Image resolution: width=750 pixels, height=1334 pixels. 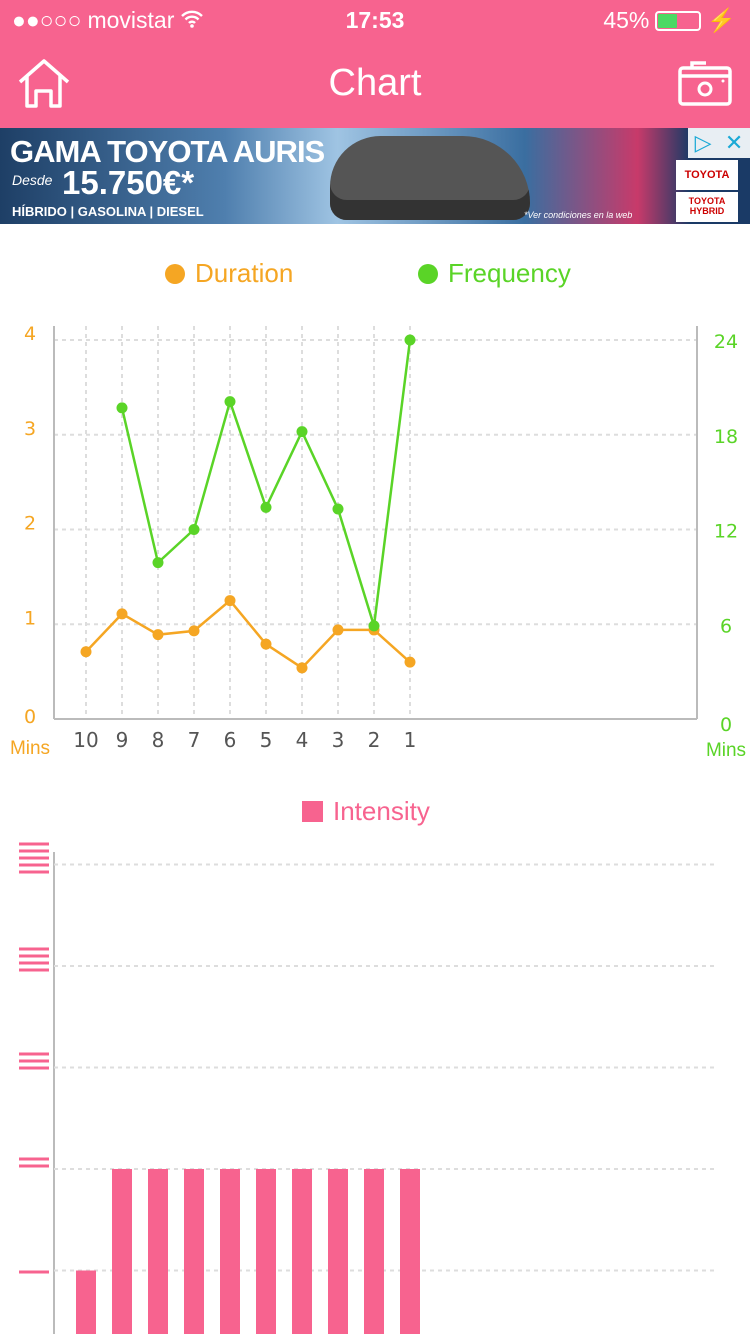 What do you see at coordinates (707, 207) in the screenshot?
I see `toyota-hybrid-logo: TOYOTA HYBRID` at bounding box center [707, 207].